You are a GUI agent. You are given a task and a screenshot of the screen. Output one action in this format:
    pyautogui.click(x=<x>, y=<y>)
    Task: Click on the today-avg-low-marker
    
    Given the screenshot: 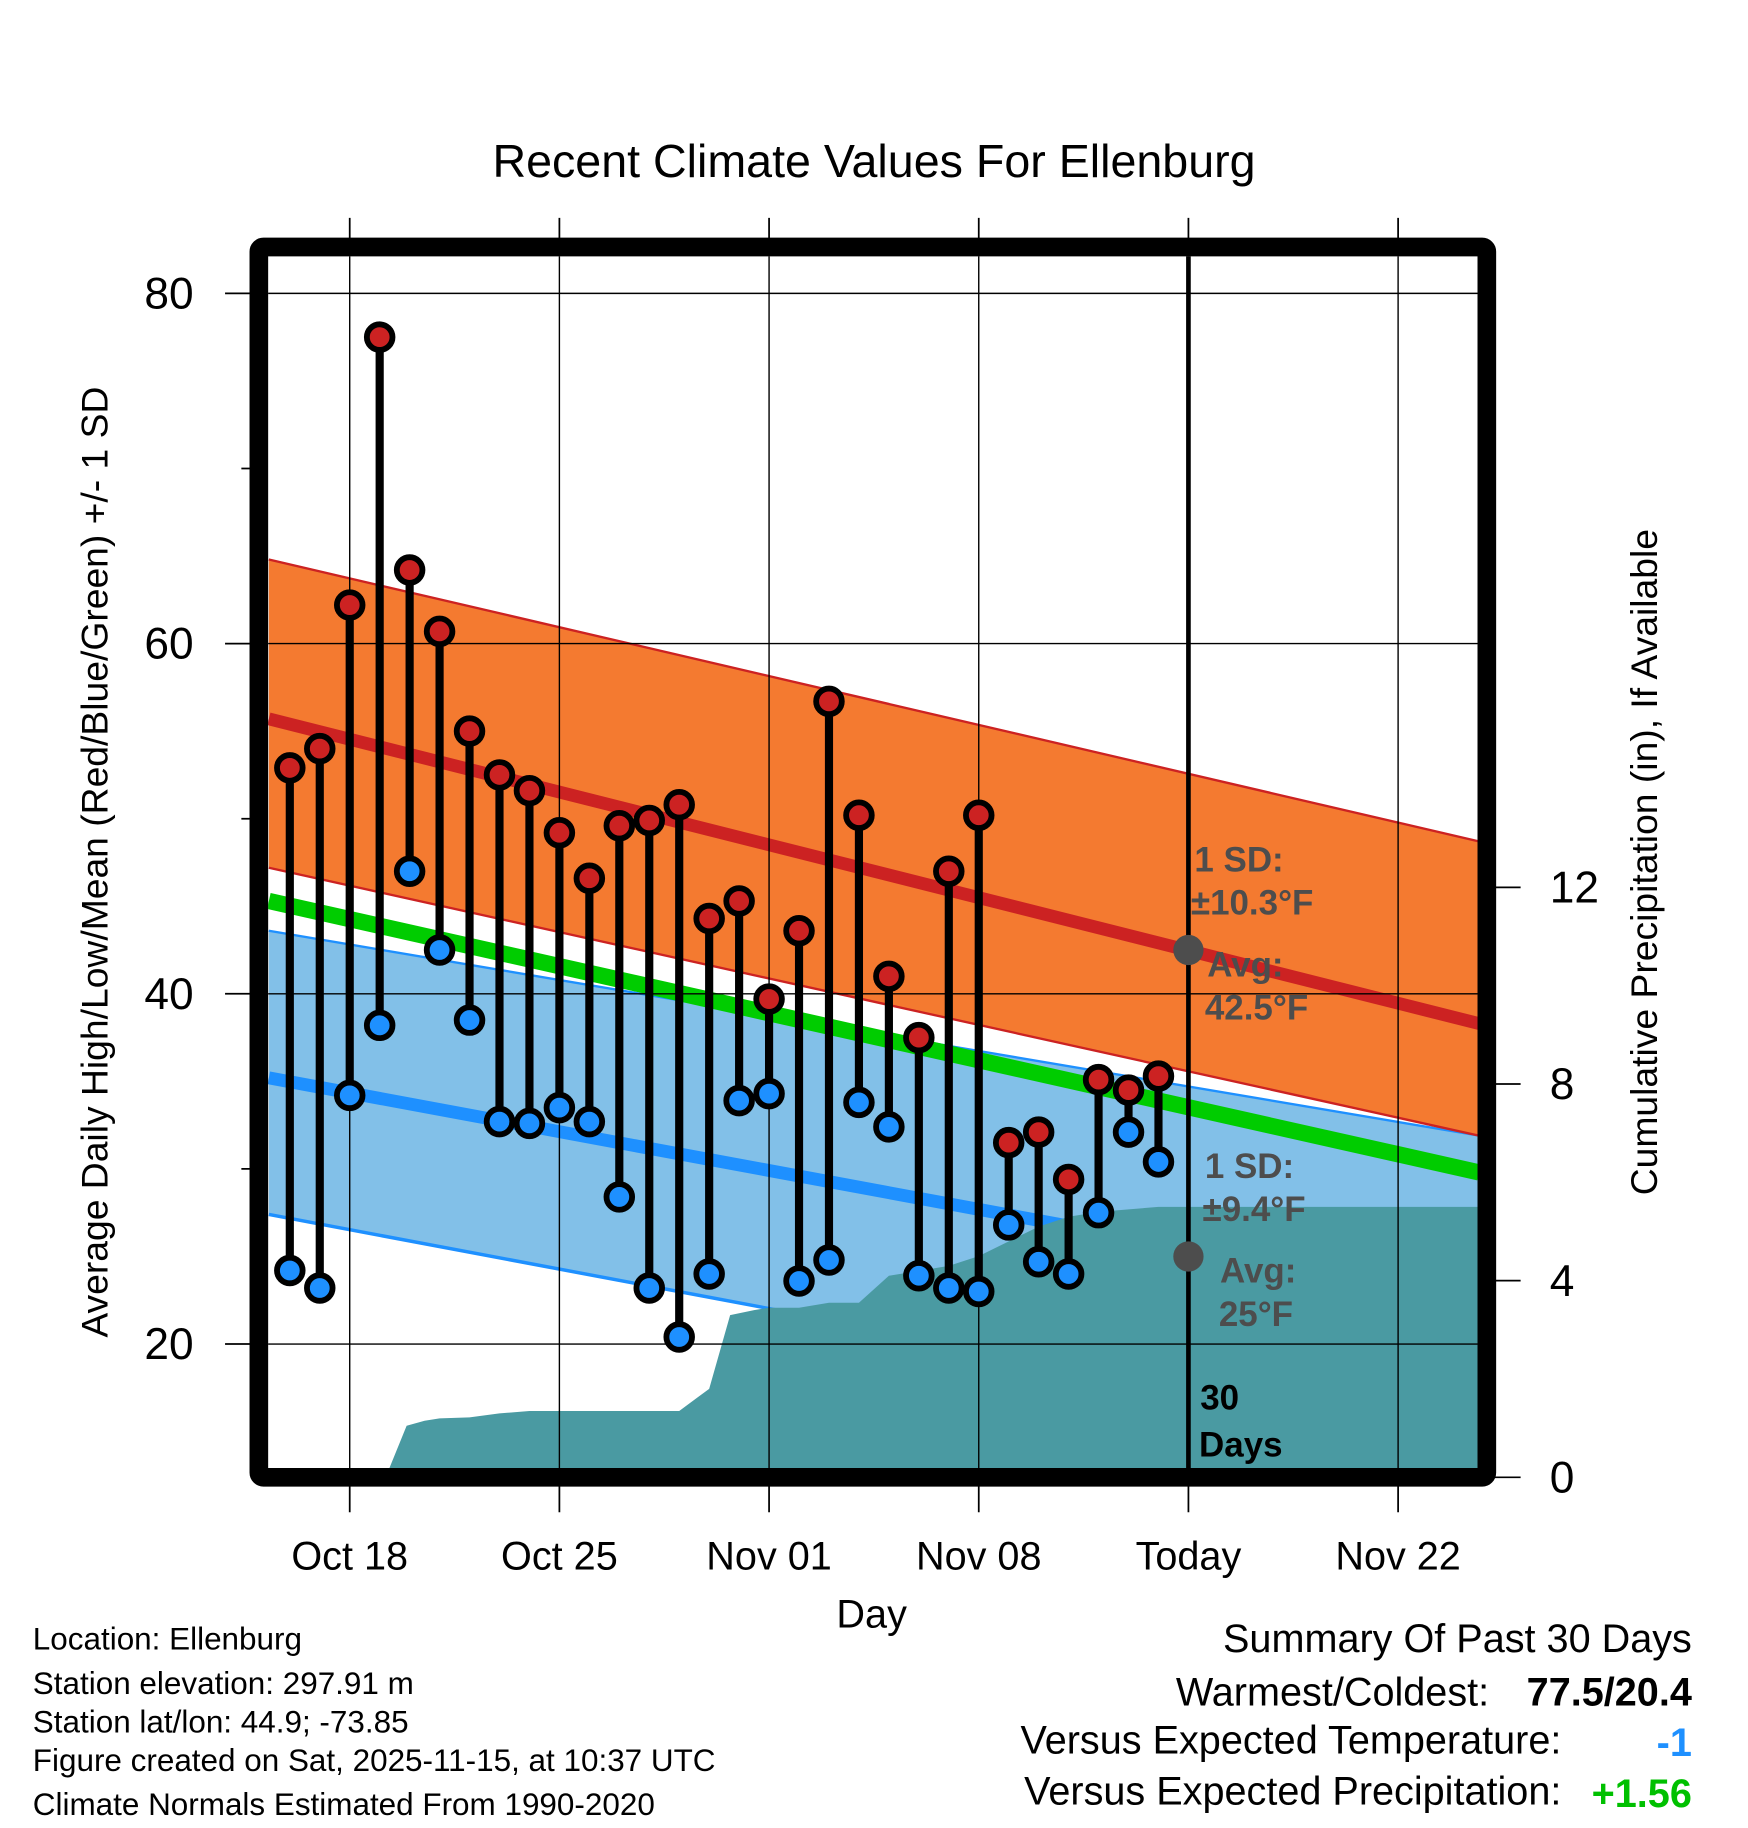 What is the action you would take?
    pyautogui.click(x=1188, y=1256)
    